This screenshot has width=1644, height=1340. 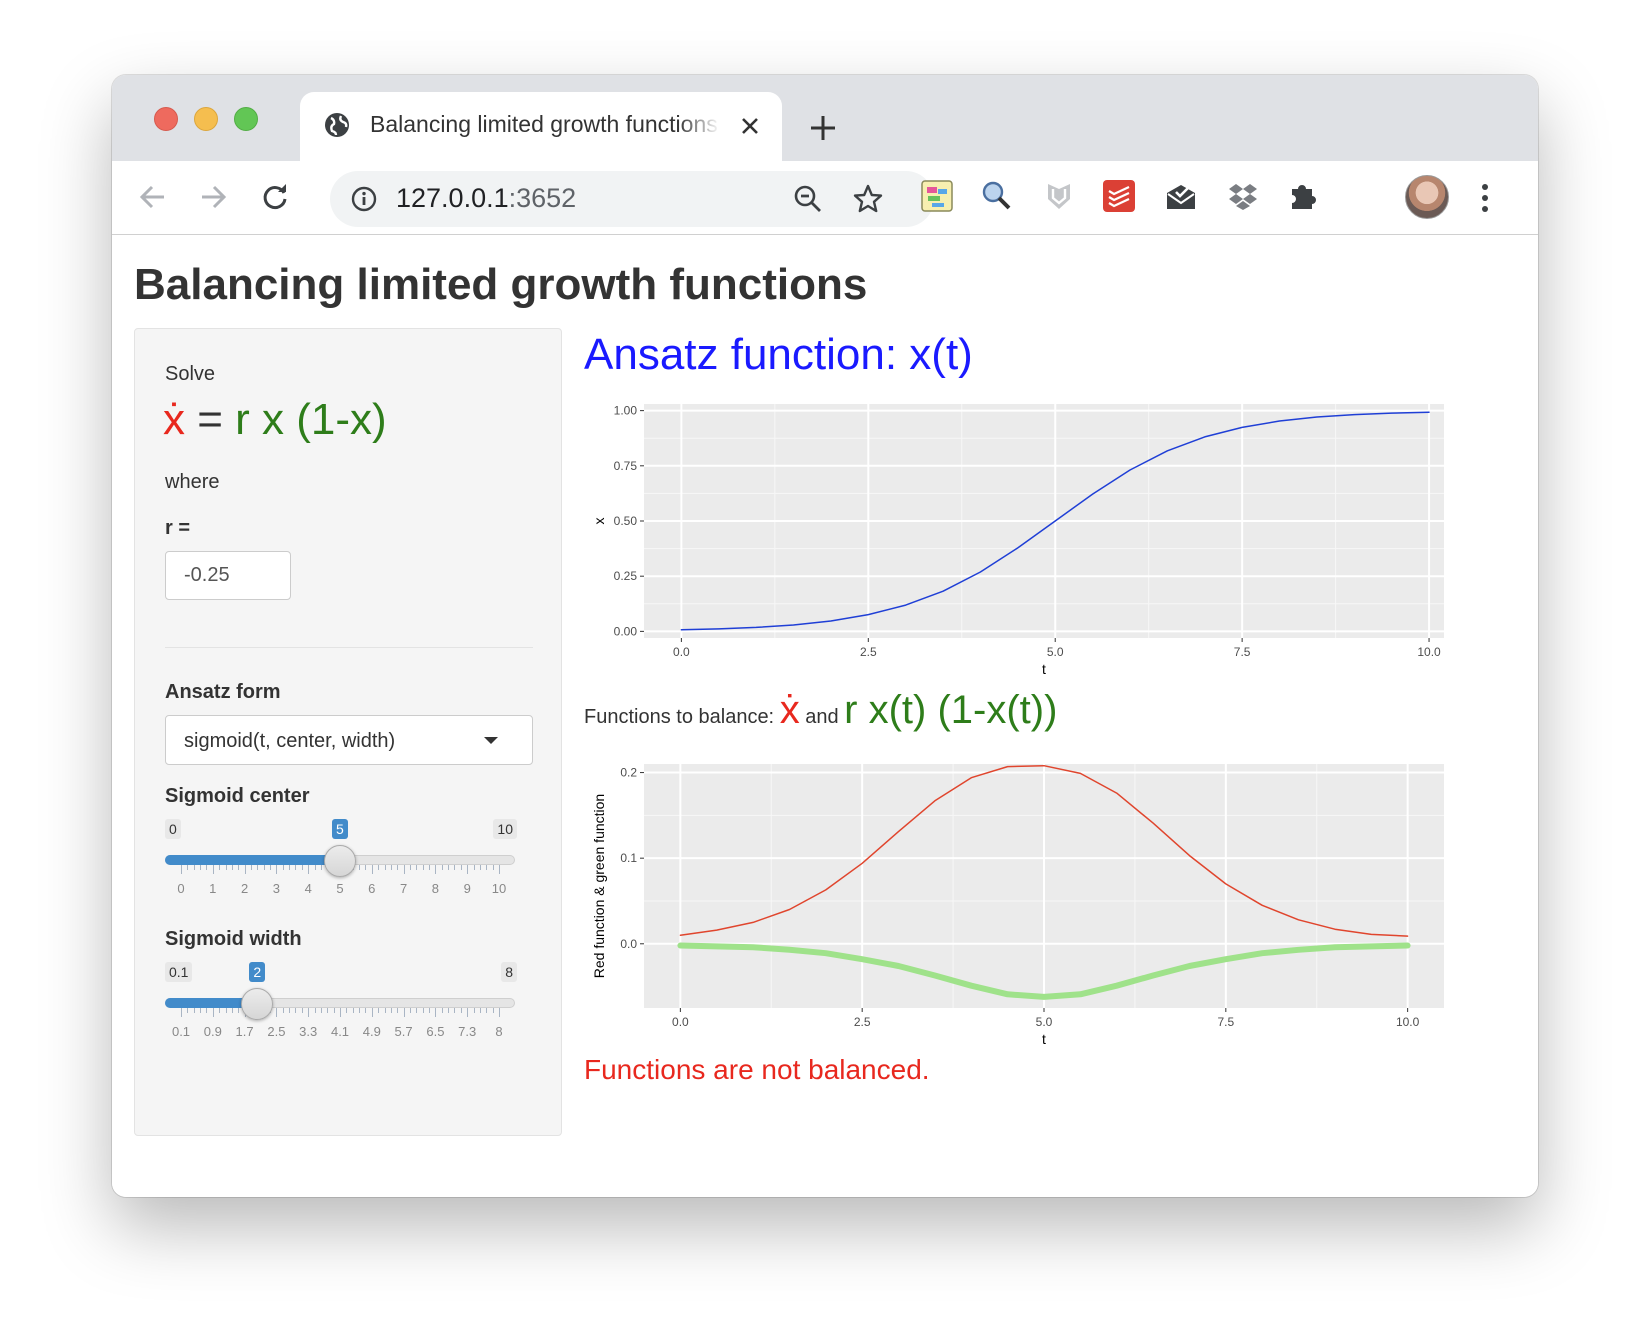 What do you see at coordinates (750, 126) in the screenshot?
I see `close-tab-icon` at bounding box center [750, 126].